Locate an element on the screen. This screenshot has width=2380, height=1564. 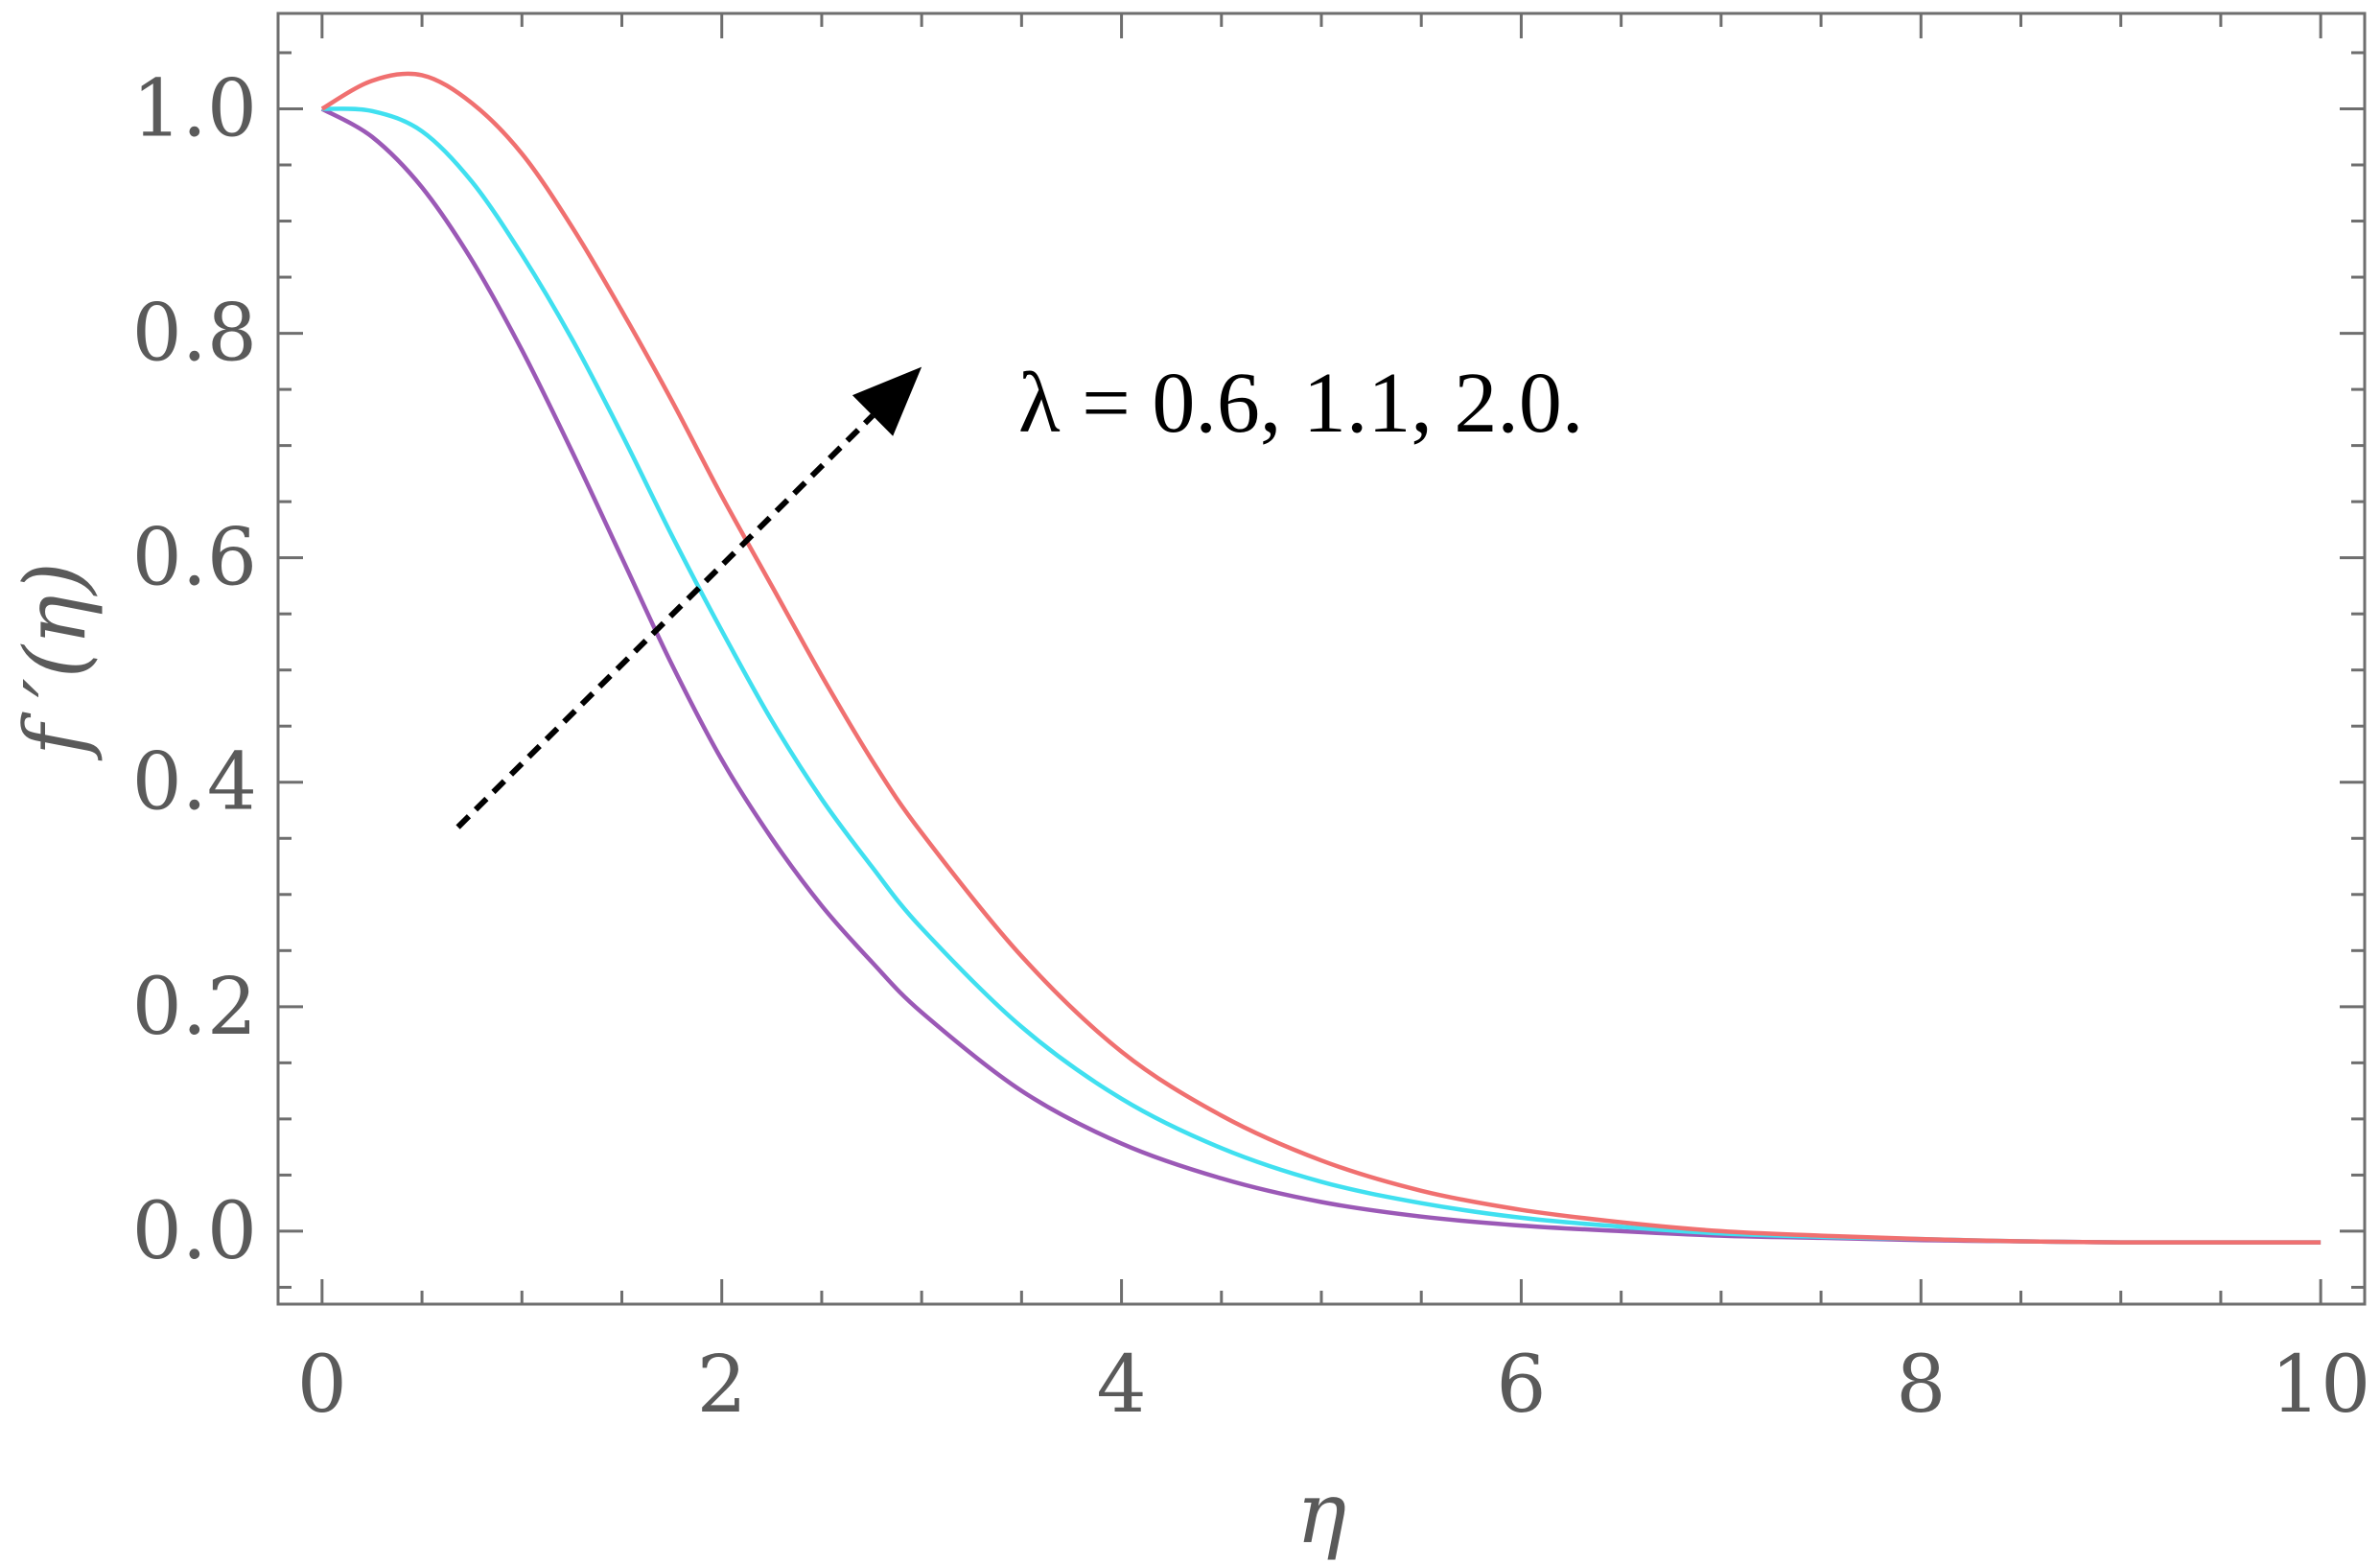
y-tick-label: 0.4 is located at coordinates (194, 783).